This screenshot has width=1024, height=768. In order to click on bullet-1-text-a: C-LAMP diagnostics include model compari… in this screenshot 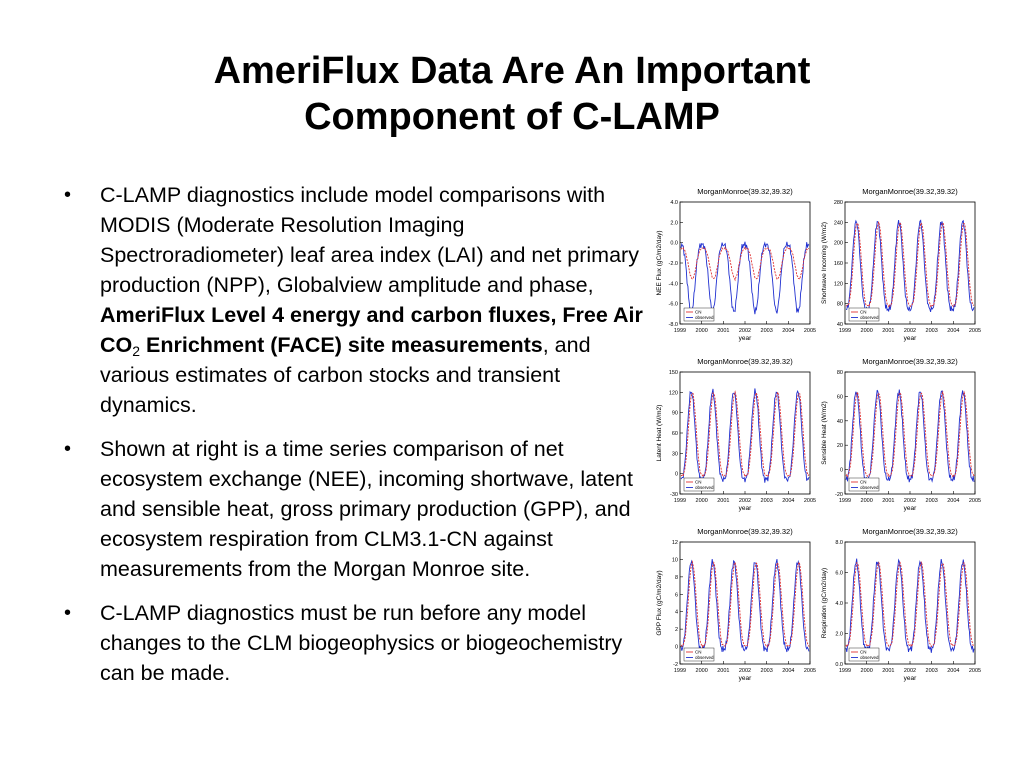, I will do `click(369, 240)`.